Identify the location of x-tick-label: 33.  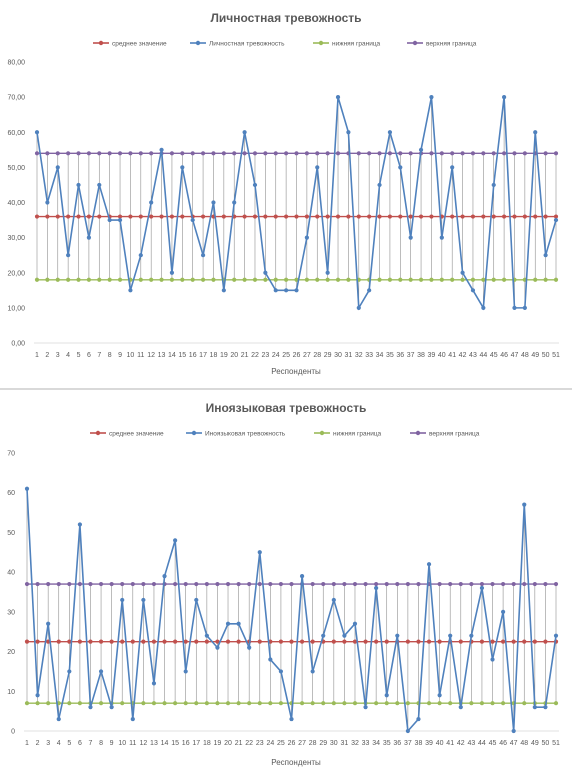
(369, 355).